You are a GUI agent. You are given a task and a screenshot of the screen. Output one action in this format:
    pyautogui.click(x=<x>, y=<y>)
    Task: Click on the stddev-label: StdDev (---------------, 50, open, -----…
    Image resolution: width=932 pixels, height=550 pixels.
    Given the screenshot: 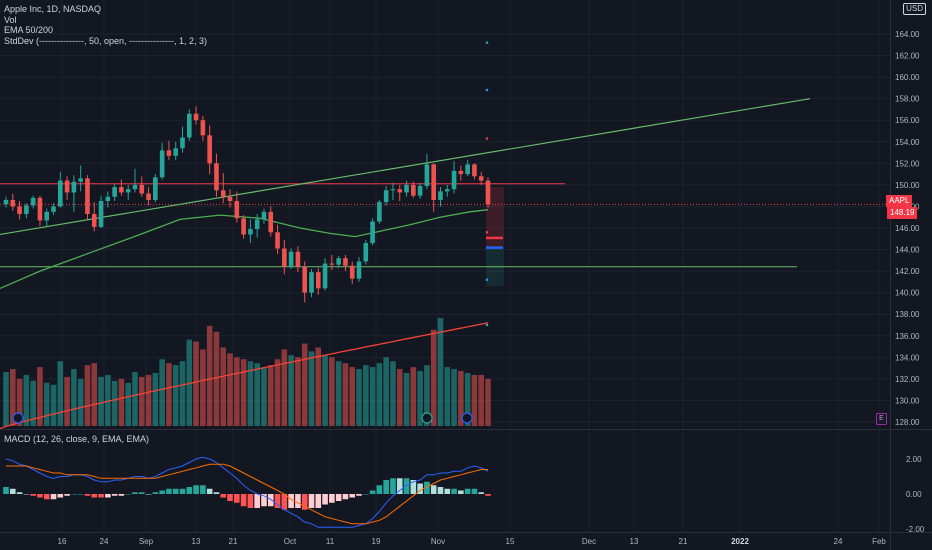 What is the action you would take?
    pyautogui.click(x=105, y=40)
    